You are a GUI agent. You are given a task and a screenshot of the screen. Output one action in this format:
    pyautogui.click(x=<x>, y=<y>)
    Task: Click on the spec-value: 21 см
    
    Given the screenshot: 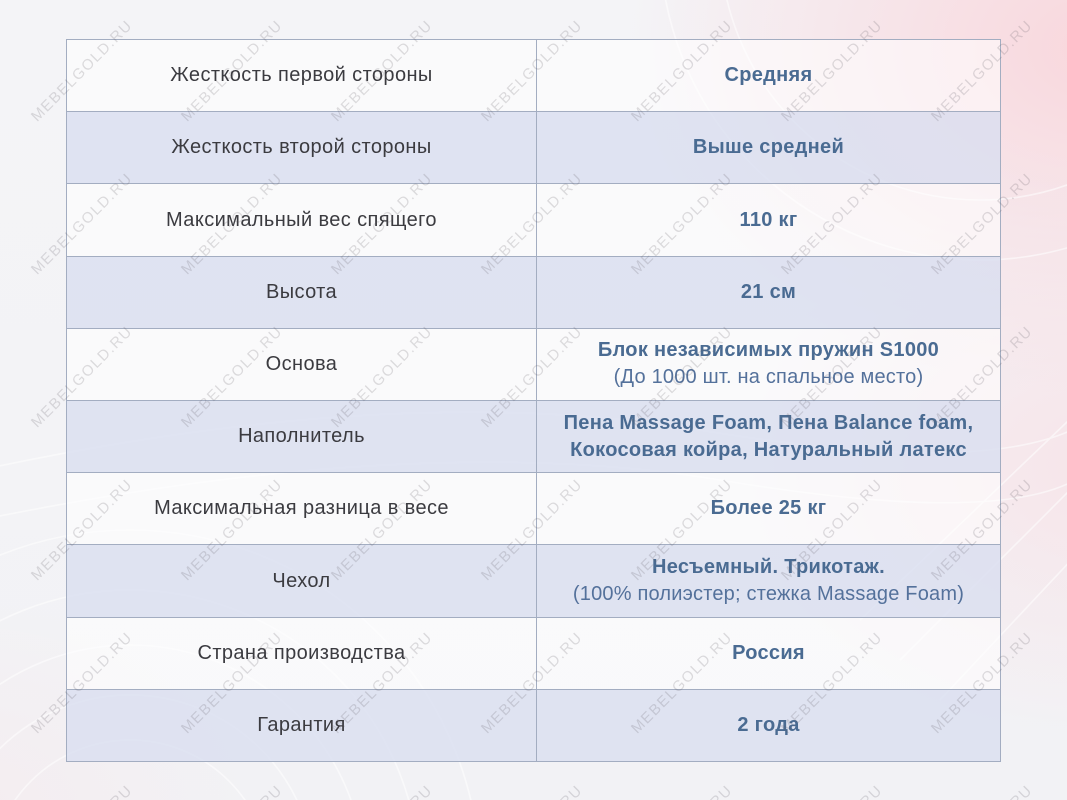 What is the action you would take?
    pyautogui.click(x=768, y=291)
    